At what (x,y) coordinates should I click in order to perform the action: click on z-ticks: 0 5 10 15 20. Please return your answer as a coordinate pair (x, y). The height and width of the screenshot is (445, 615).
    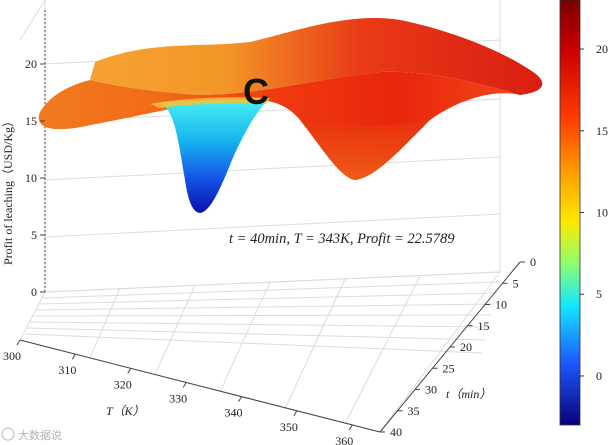
    Looking at the image, I should click on (35, 178).